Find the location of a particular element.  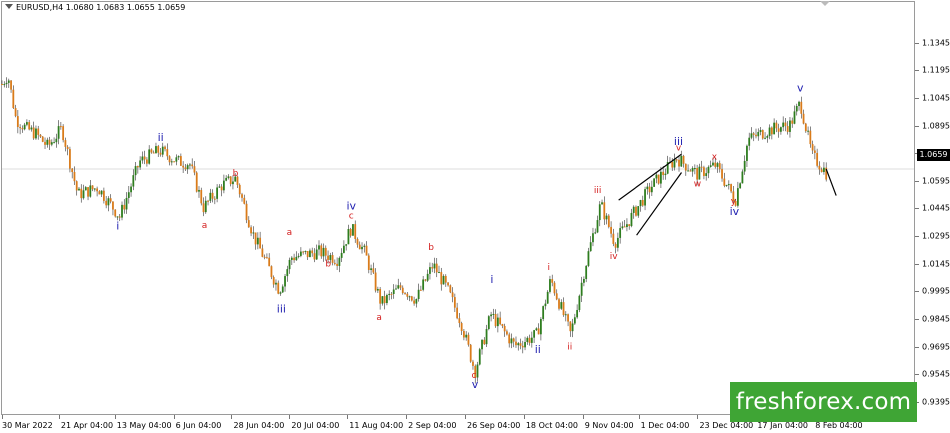

wave-label-red: a is located at coordinates (379, 318).